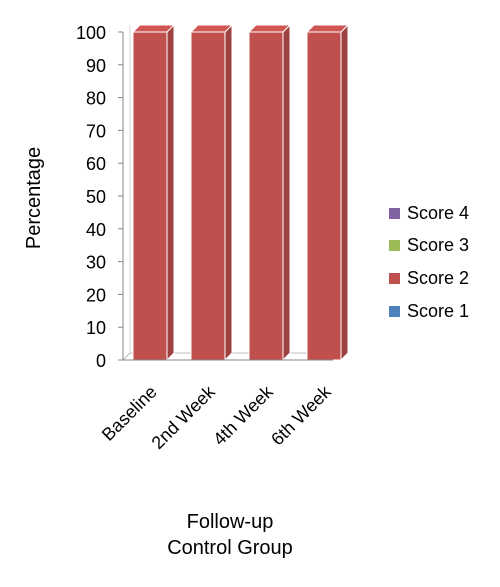 This screenshot has width=500, height=587. Describe the element at coordinates (230, 522) in the screenshot. I see `x-axis-title: Follow-up` at that location.